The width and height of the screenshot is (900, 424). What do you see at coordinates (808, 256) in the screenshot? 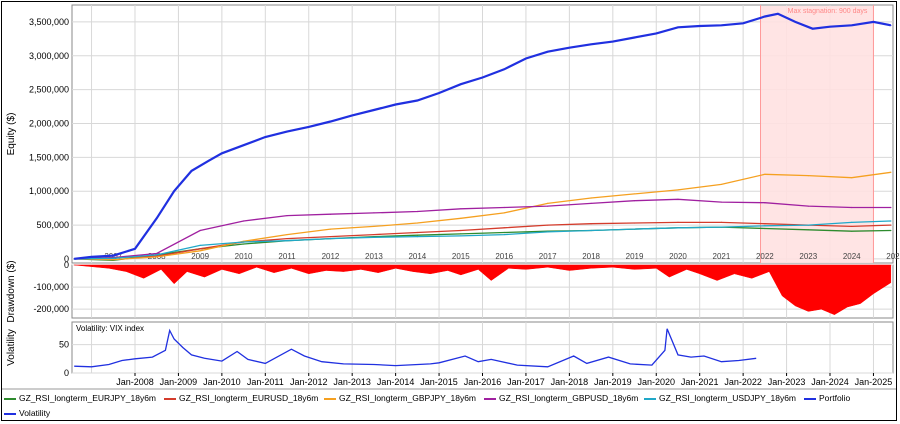
I see `year-label: 2023` at bounding box center [808, 256].